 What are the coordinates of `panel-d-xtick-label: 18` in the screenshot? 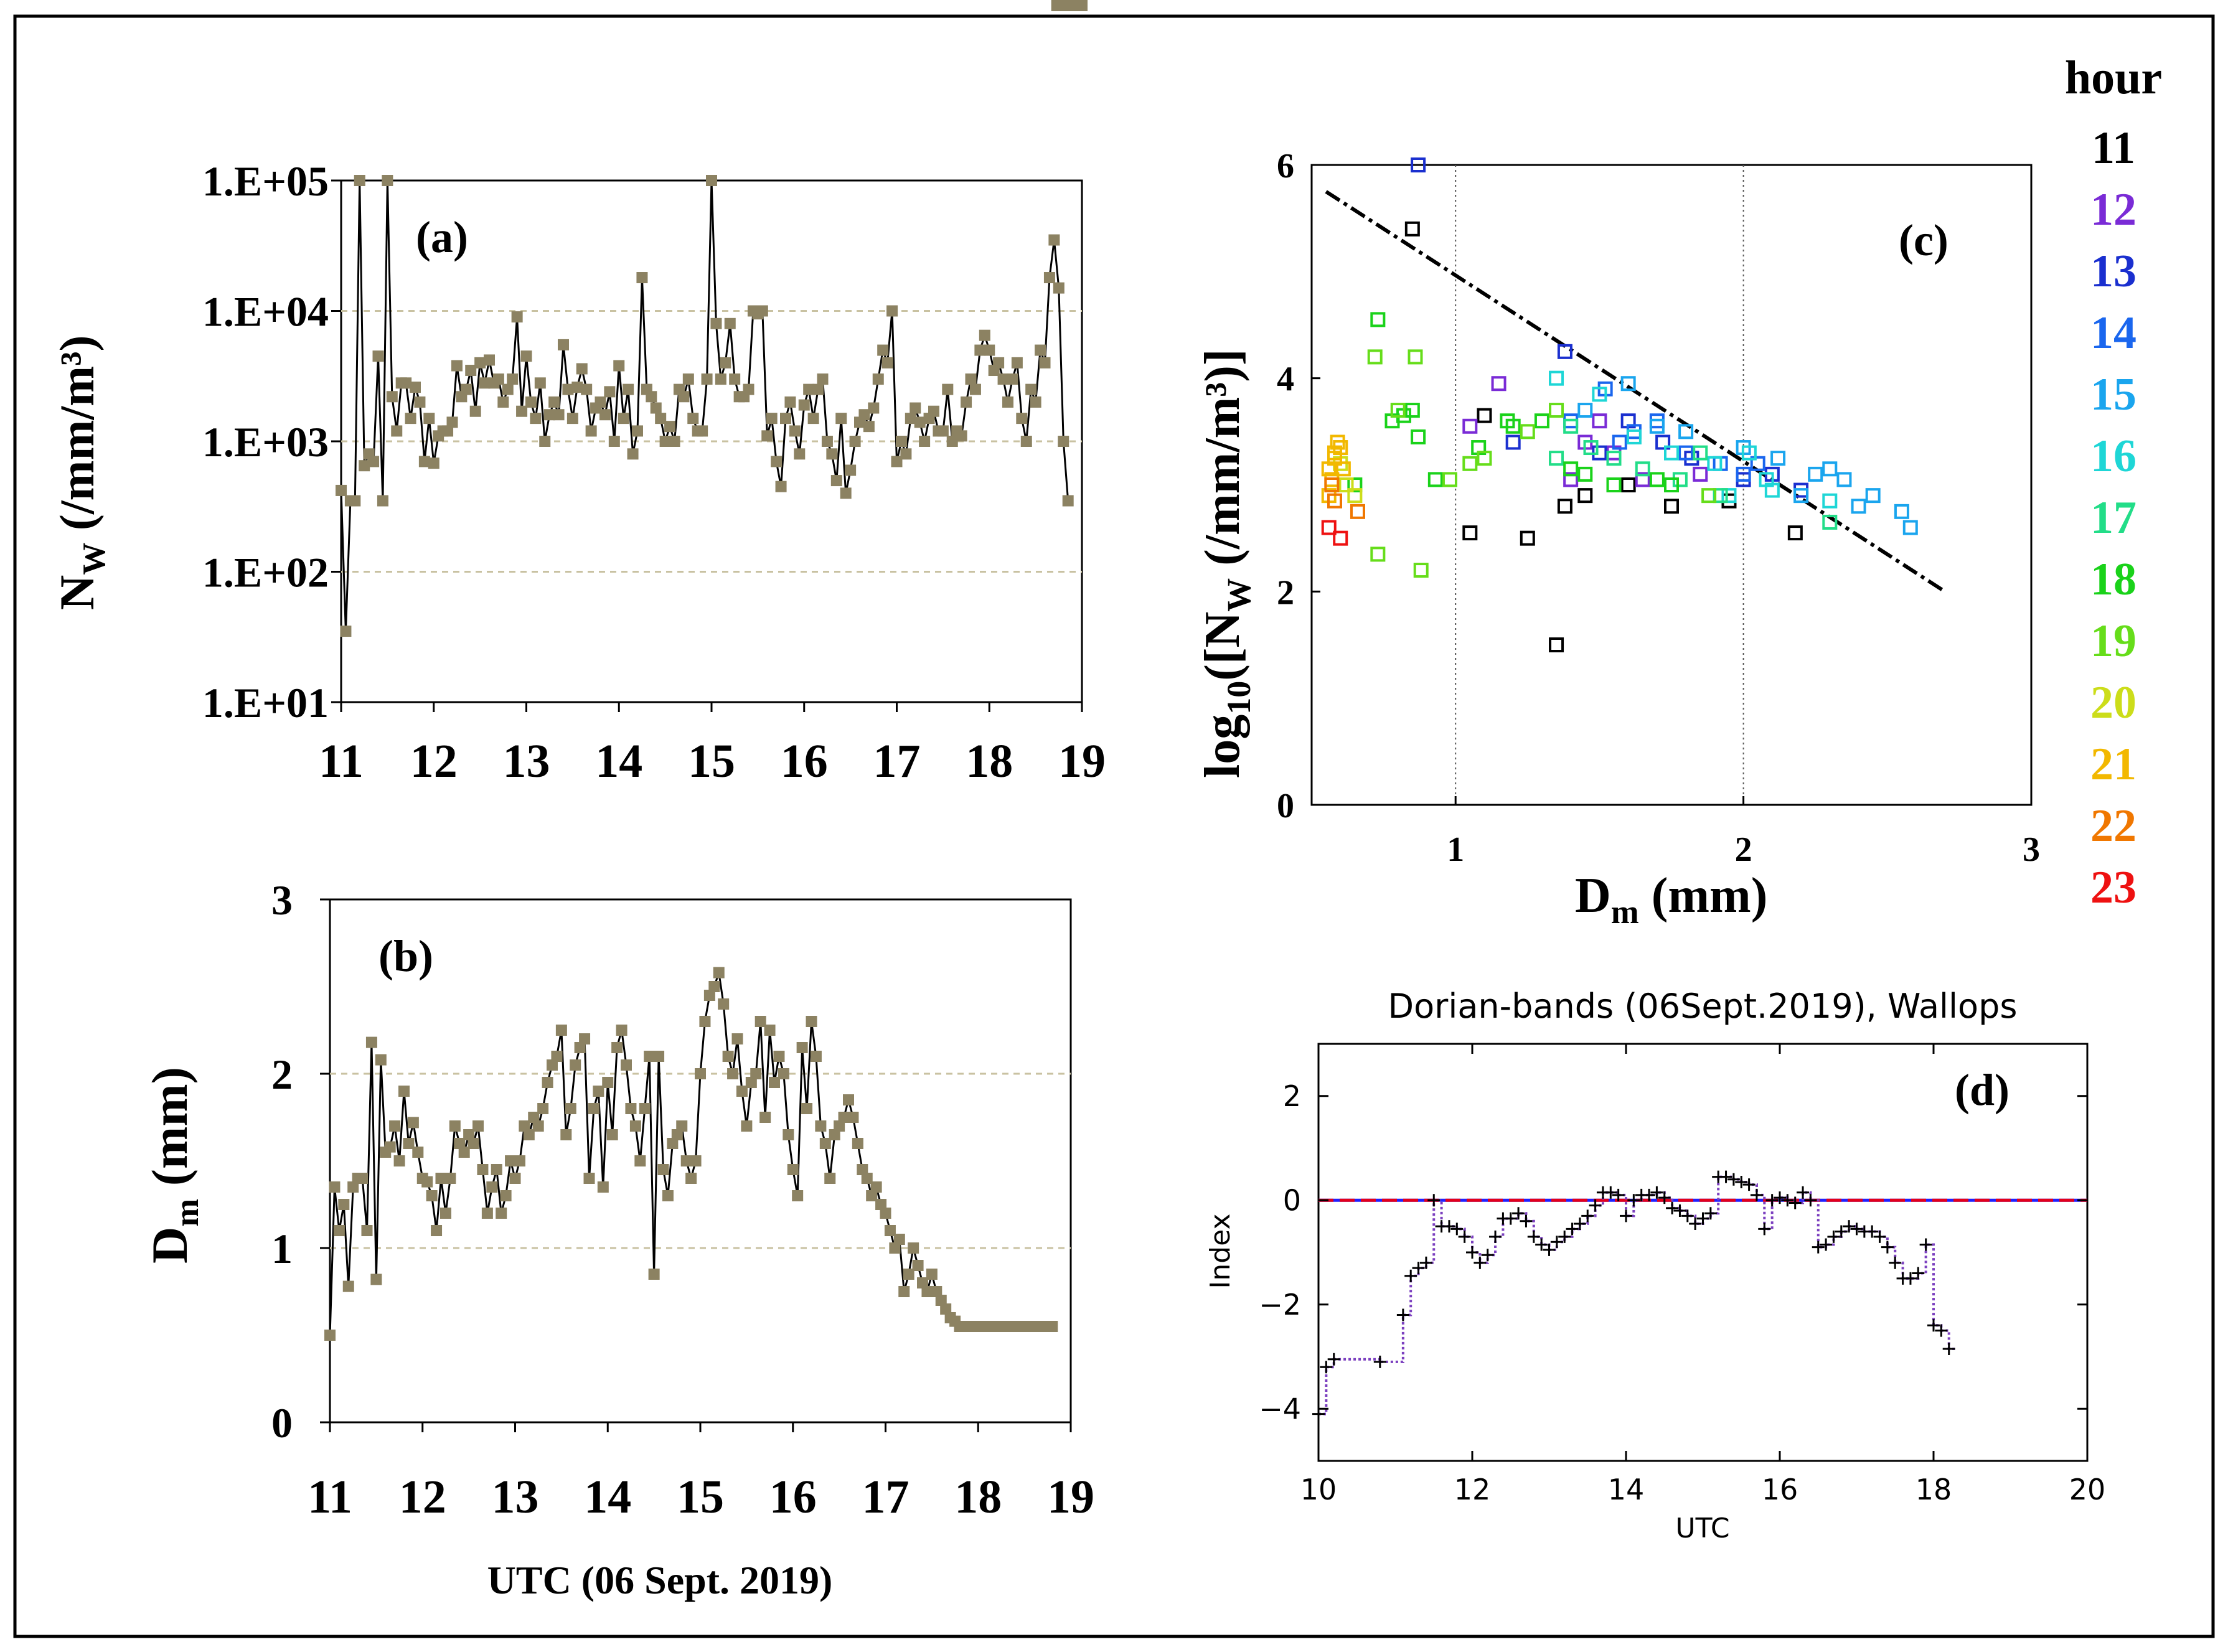 It's located at (1933, 1489).